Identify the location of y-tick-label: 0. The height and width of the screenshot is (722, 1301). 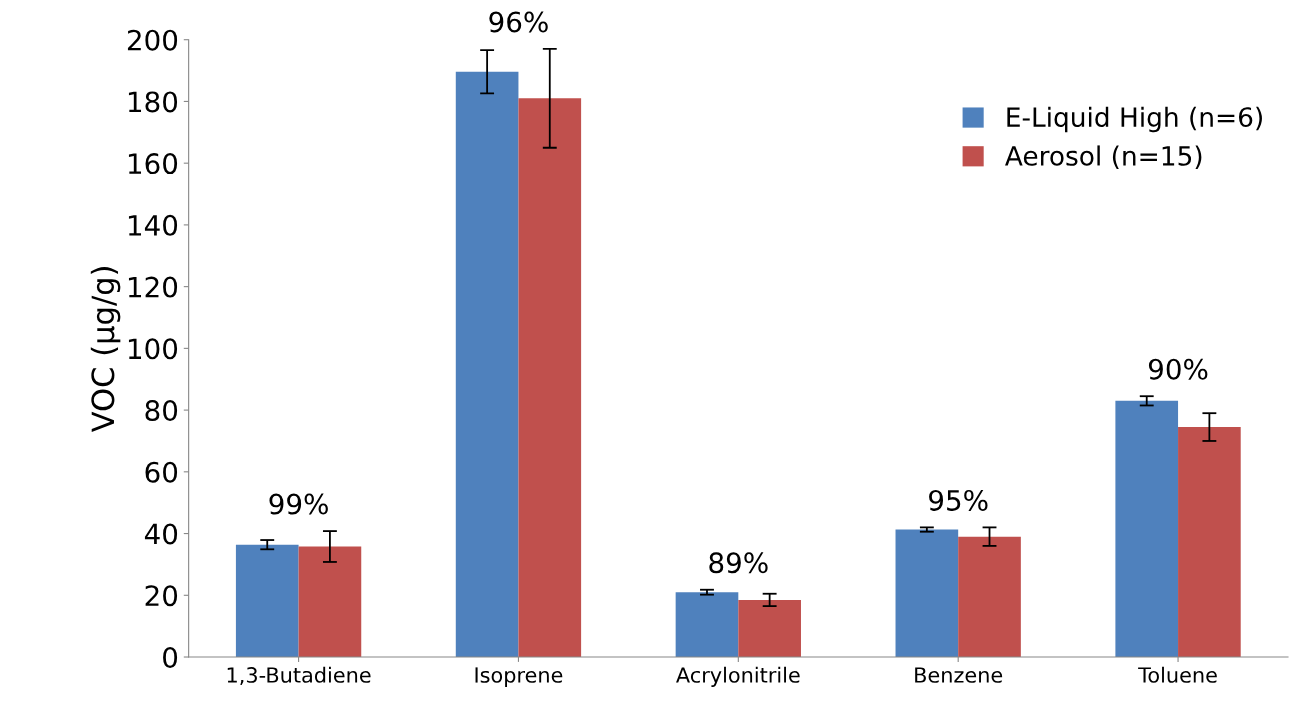
(170, 657).